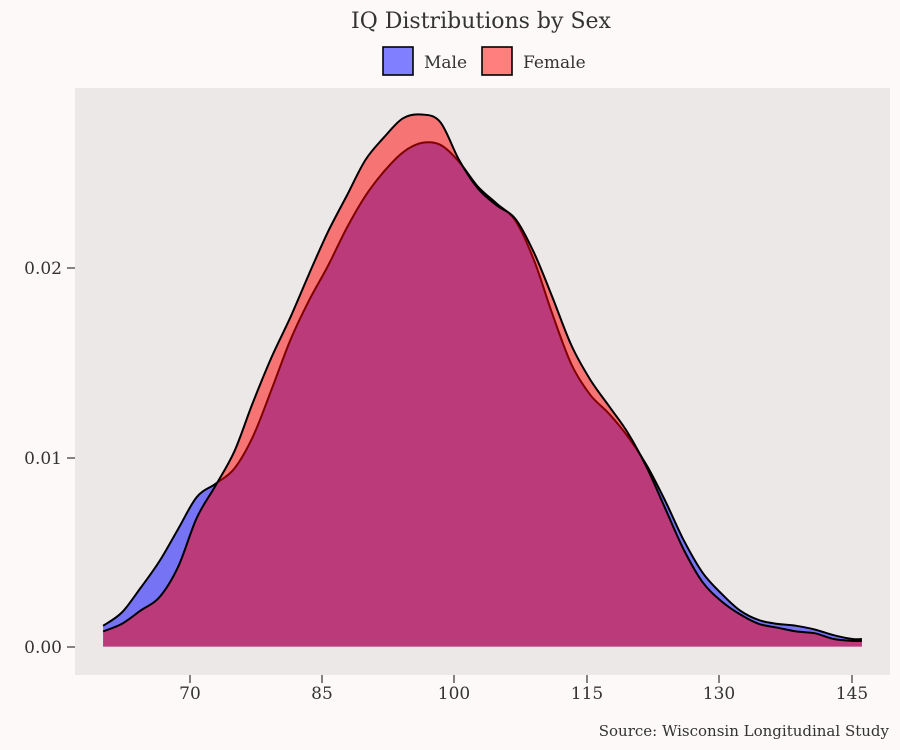 The height and width of the screenshot is (750, 900). Describe the element at coordinates (852, 694) in the screenshot. I see `x-tick-label: 145` at that location.